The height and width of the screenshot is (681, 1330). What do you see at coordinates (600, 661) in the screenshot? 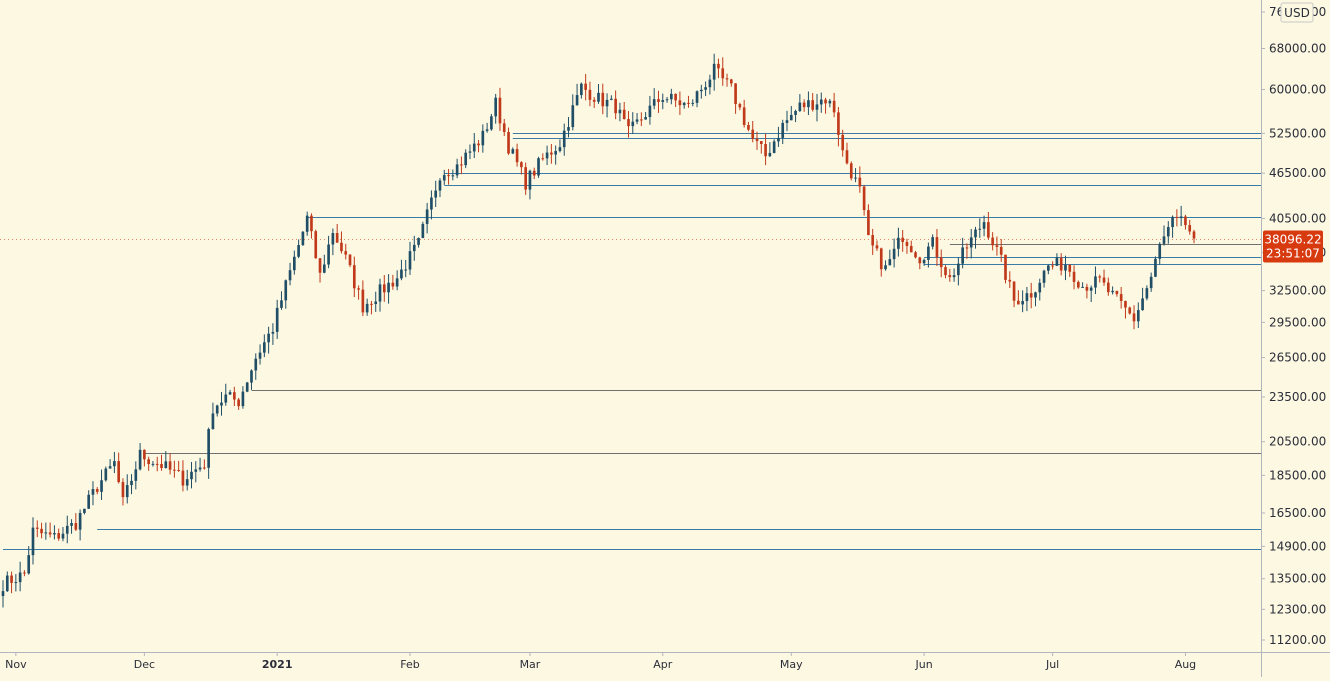
I see `time-axis: Nov Dec 2021 Feb Mar Apr May Jun Jul Aug` at bounding box center [600, 661].